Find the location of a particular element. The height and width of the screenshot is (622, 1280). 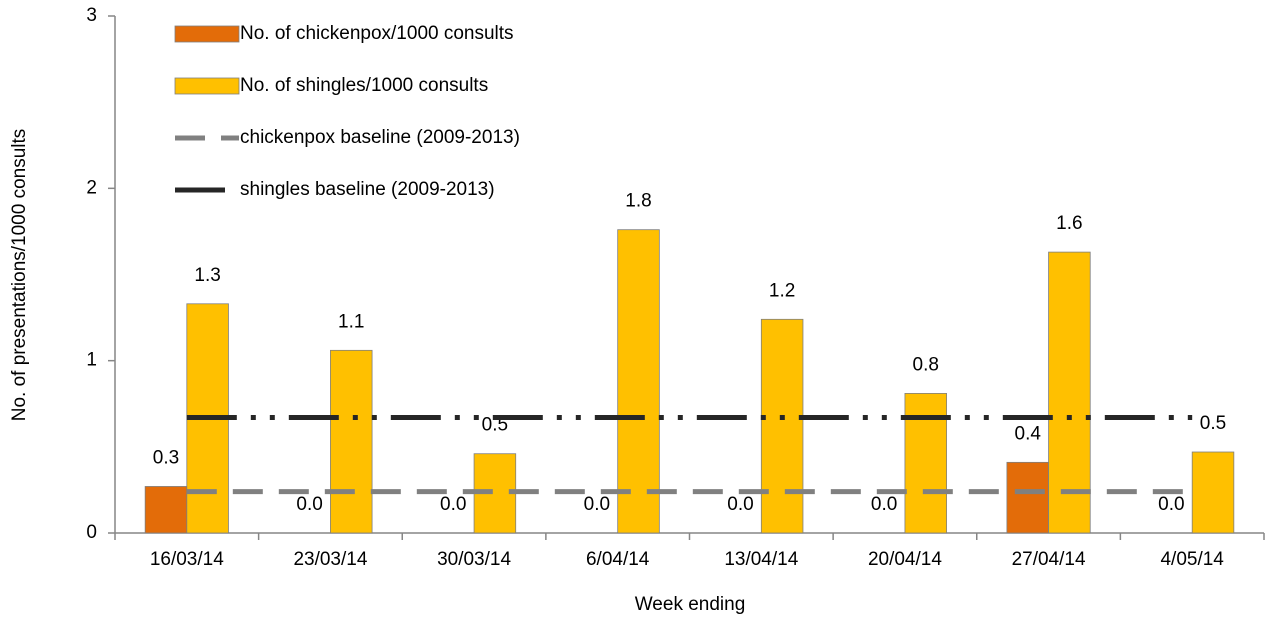

x-tick-label: 13/04/14 is located at coordinates (761, 559).